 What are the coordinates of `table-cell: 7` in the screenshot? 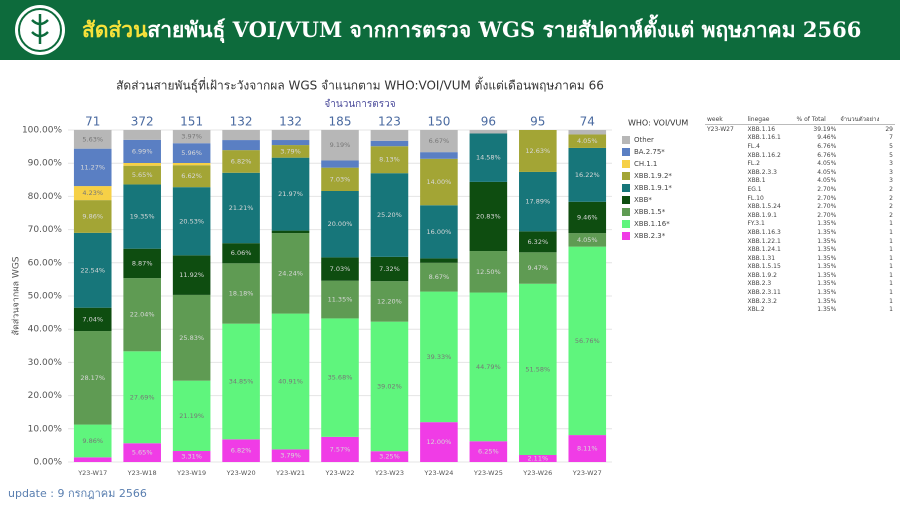 It's located at (891, 138).